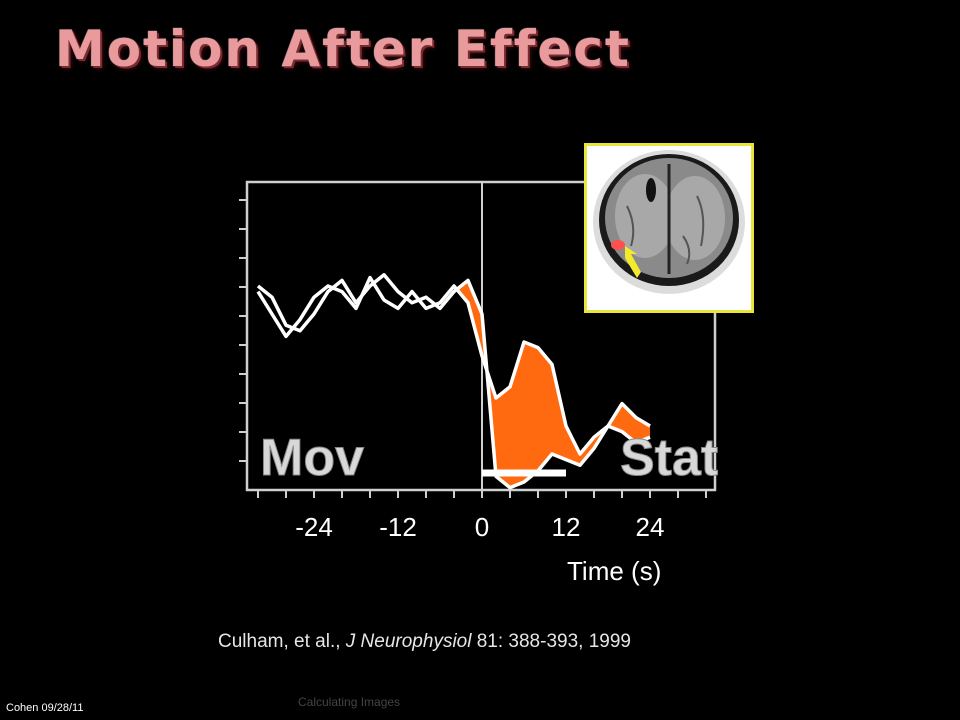  Describe the element at coordinates (312, 458) in the screenshot. I see `annotation-mov: Mov` at that location.